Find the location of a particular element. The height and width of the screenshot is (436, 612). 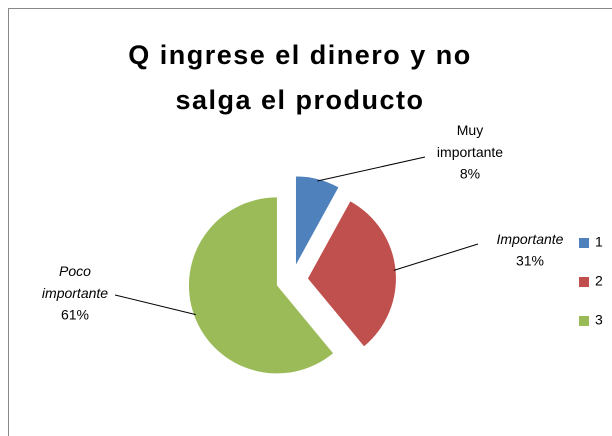

data-label: 61% is located at coordinates (75, 315).